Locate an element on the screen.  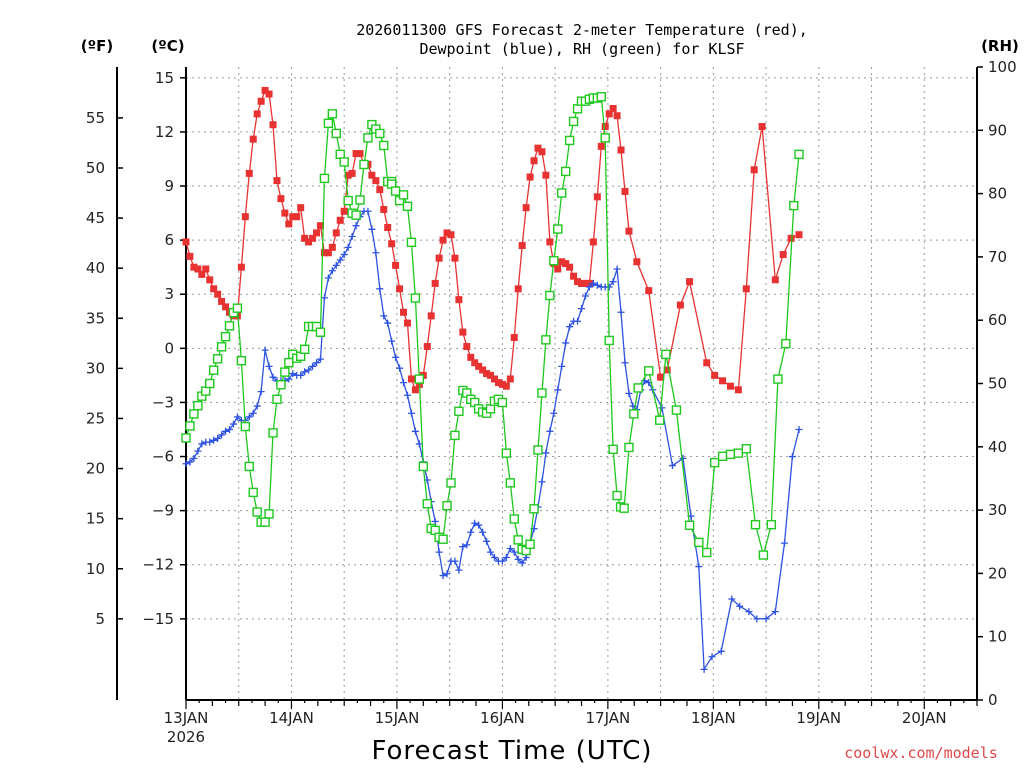
rh-tick-label: 80 is located at coordinates (997, 194).